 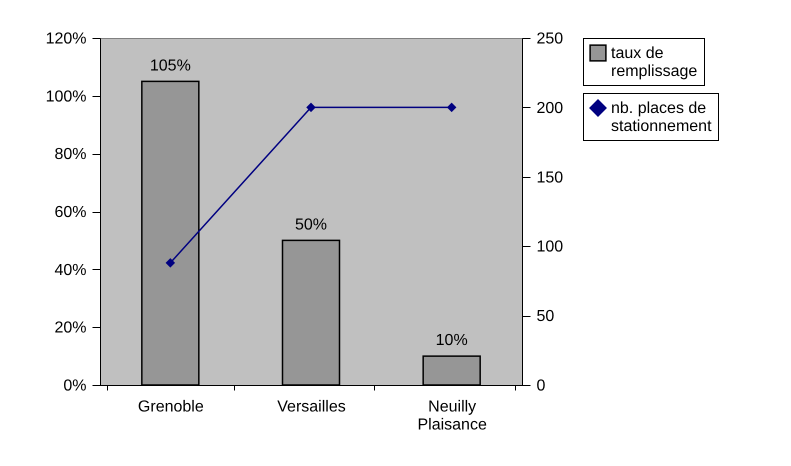 I want to click on y-tick-label: 60%, so click(x=70, y=212).